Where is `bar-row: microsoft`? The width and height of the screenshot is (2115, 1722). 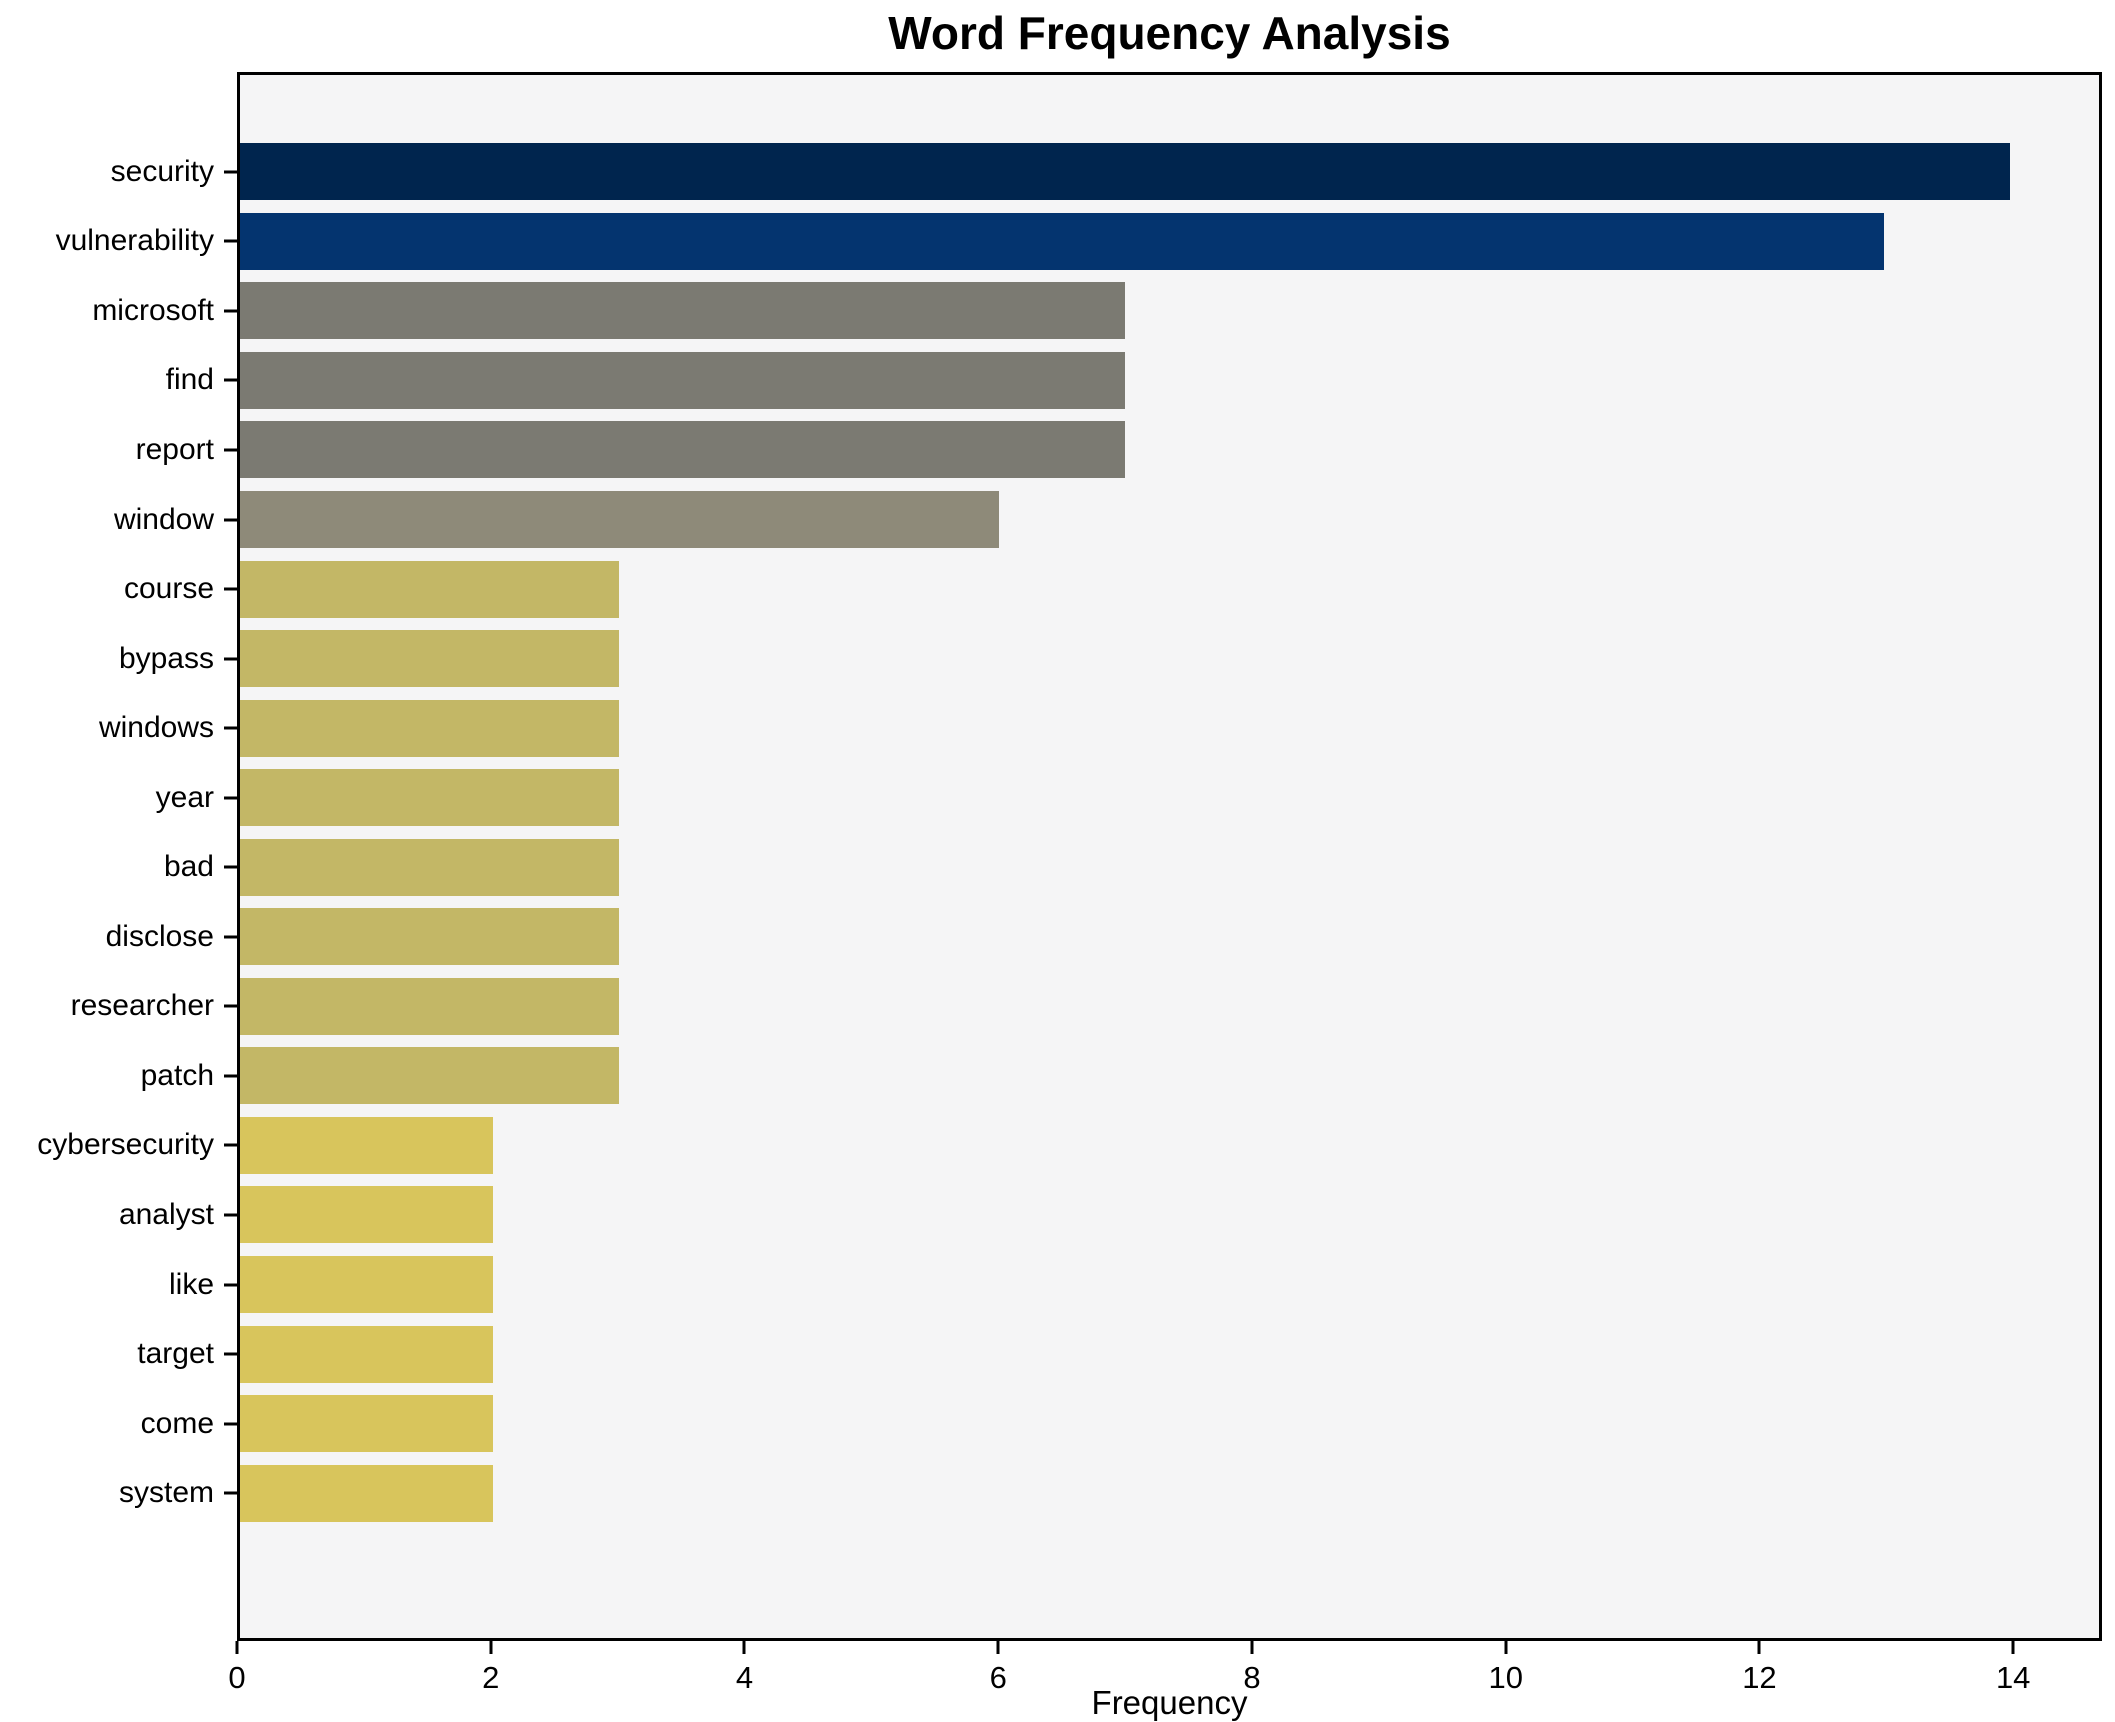
bar-row: microsoft is located at coordinates (1095, 311).